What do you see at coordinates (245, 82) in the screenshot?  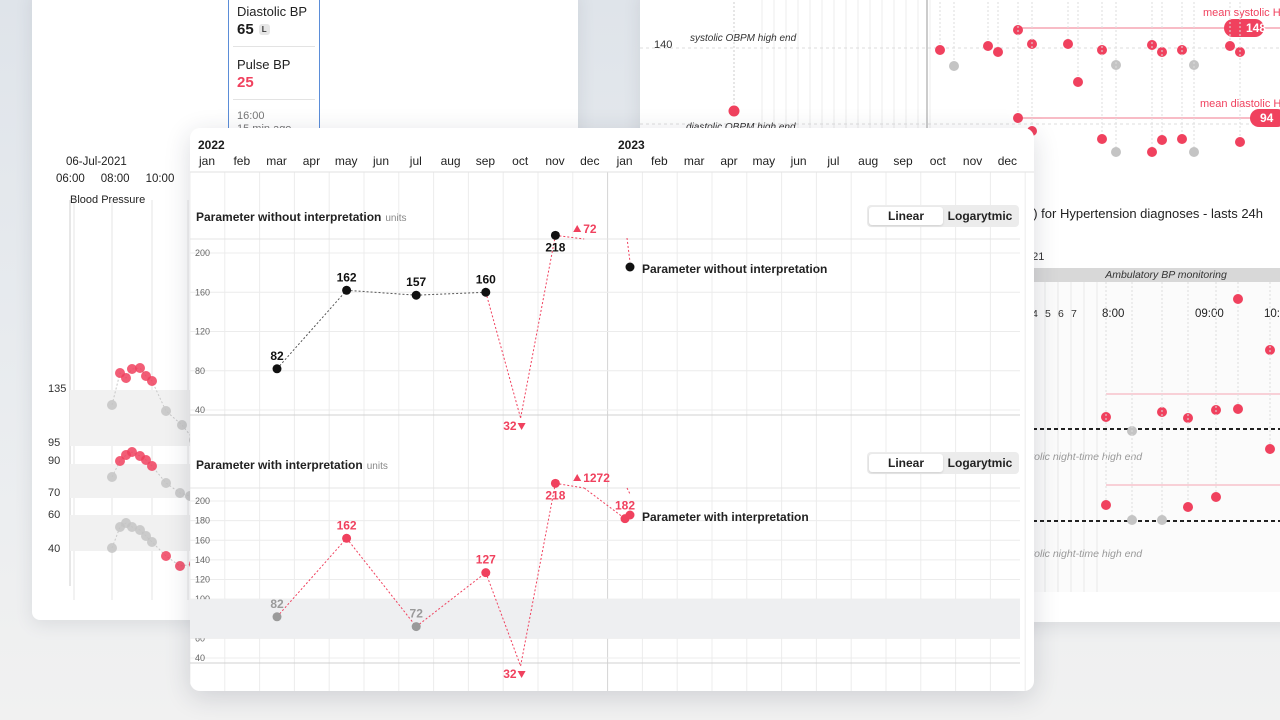 I see `pulse-value: 25` at bounding box center [245, 82].